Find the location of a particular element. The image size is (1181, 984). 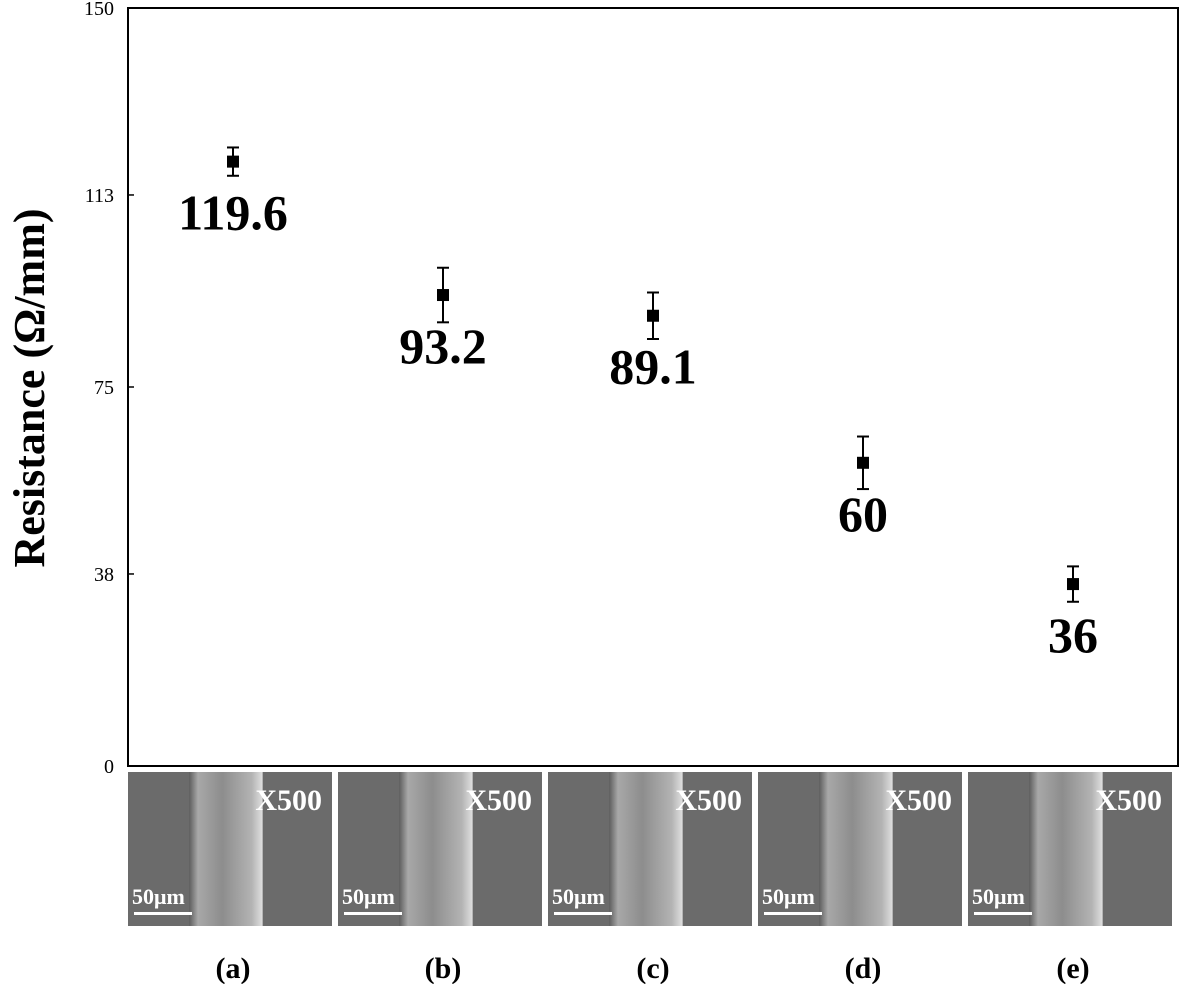

panel-letter: (c) is located at coordinates (652, 968).